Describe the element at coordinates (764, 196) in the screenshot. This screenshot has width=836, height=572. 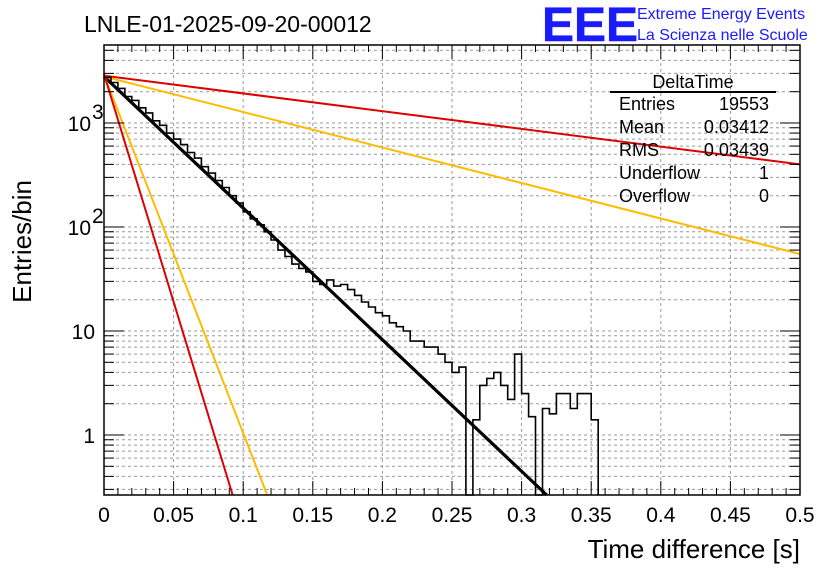
I see `stats-value: 0` at that location.